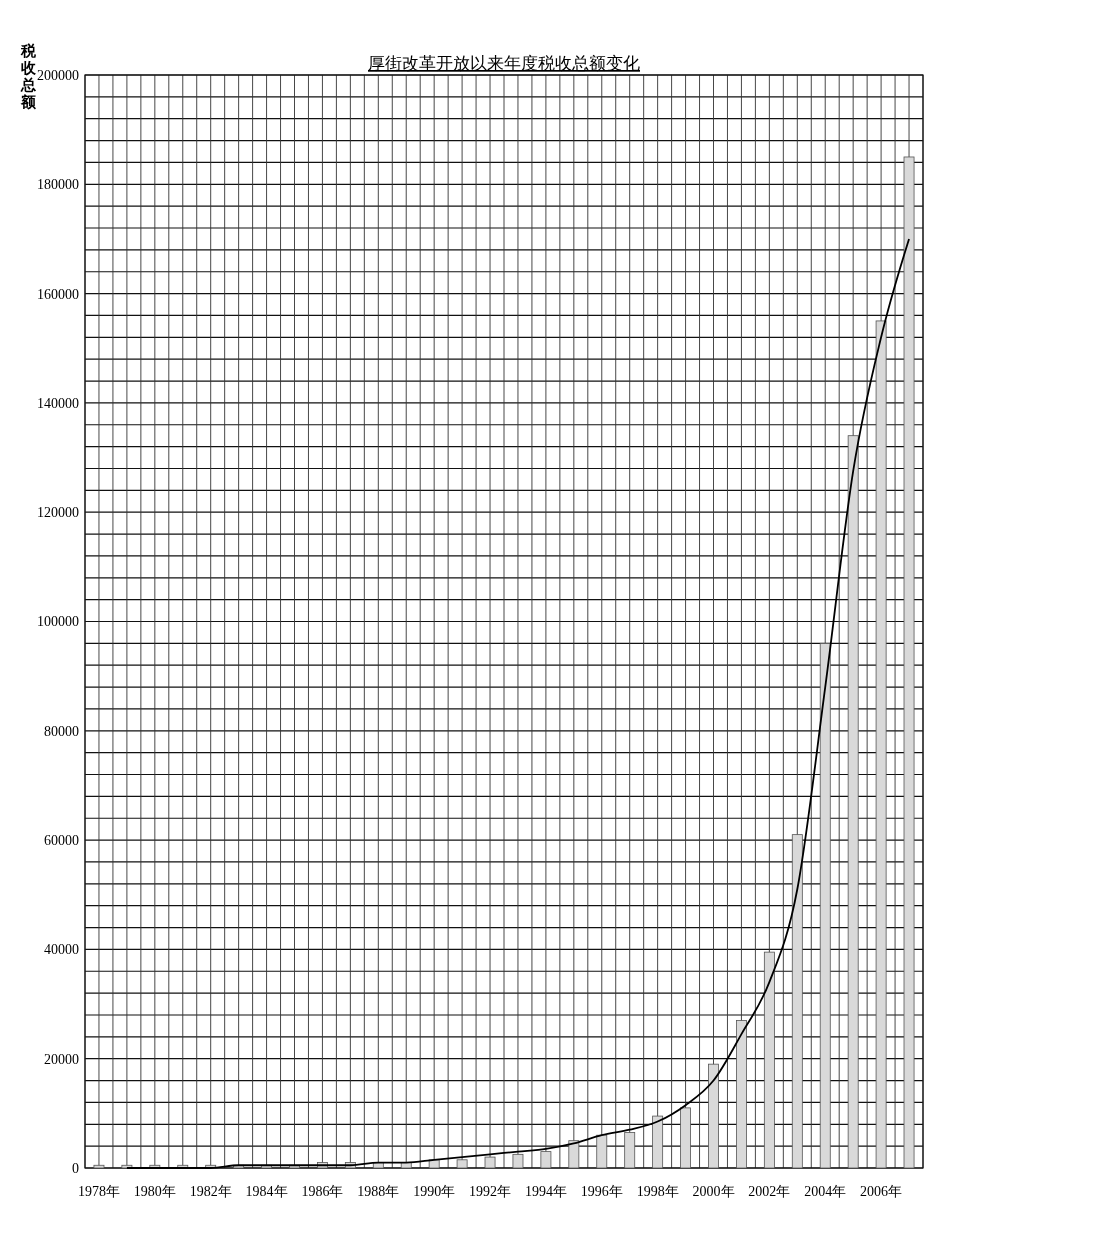  What do you see at coordinates (58, 75) in the screenshot?
I see `y-tick-label: 200000` at bounding box center [58, 75].